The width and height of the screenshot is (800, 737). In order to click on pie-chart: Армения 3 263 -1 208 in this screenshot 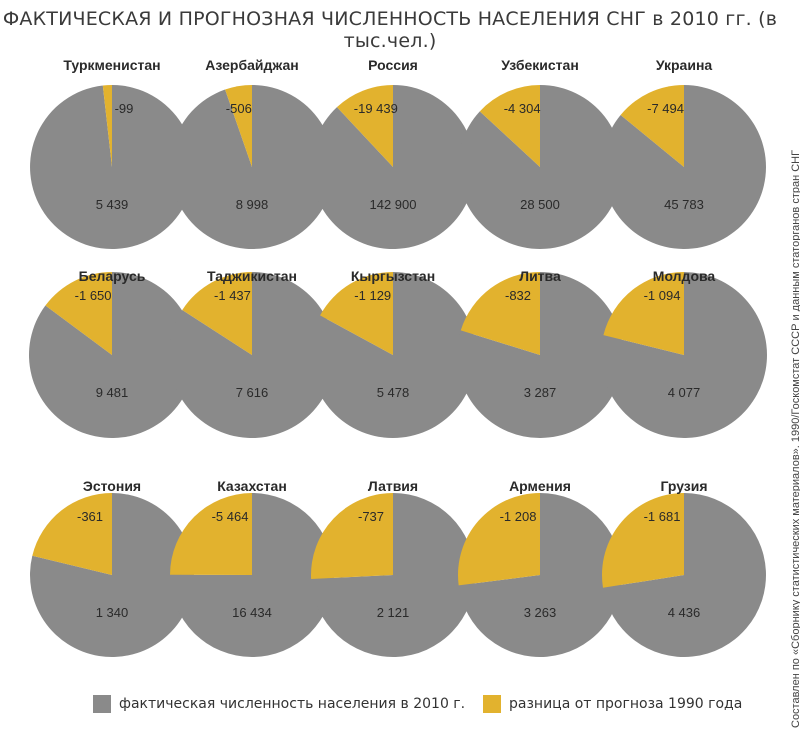, I will do `click(540, 567)`.